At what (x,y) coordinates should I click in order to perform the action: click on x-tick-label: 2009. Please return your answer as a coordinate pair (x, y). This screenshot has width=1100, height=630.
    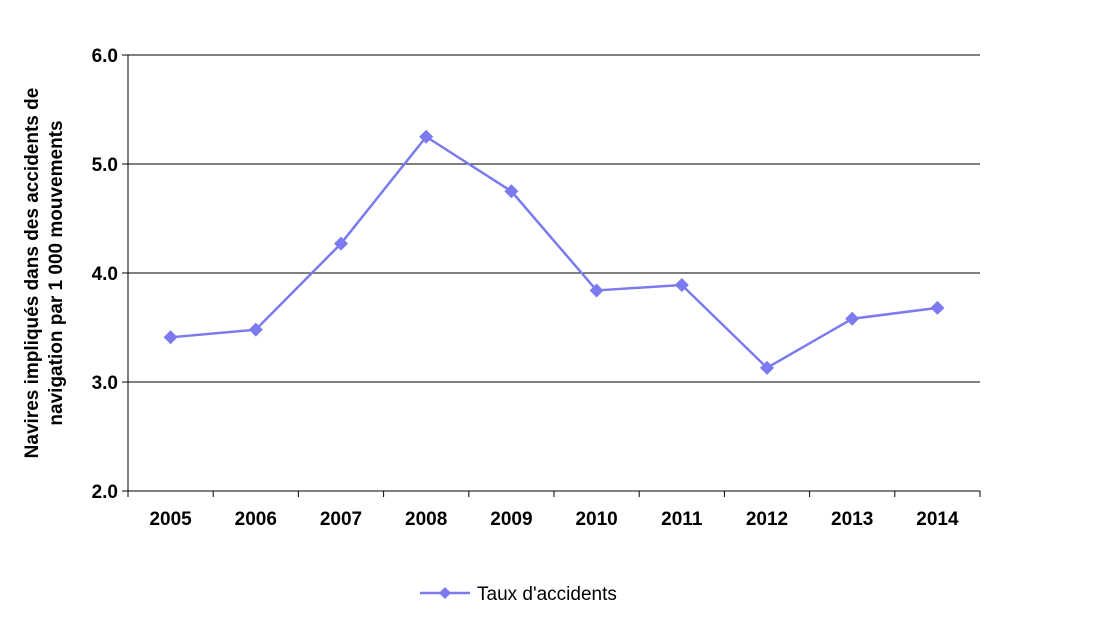
    Looking at the image, I should click on (511, 519).